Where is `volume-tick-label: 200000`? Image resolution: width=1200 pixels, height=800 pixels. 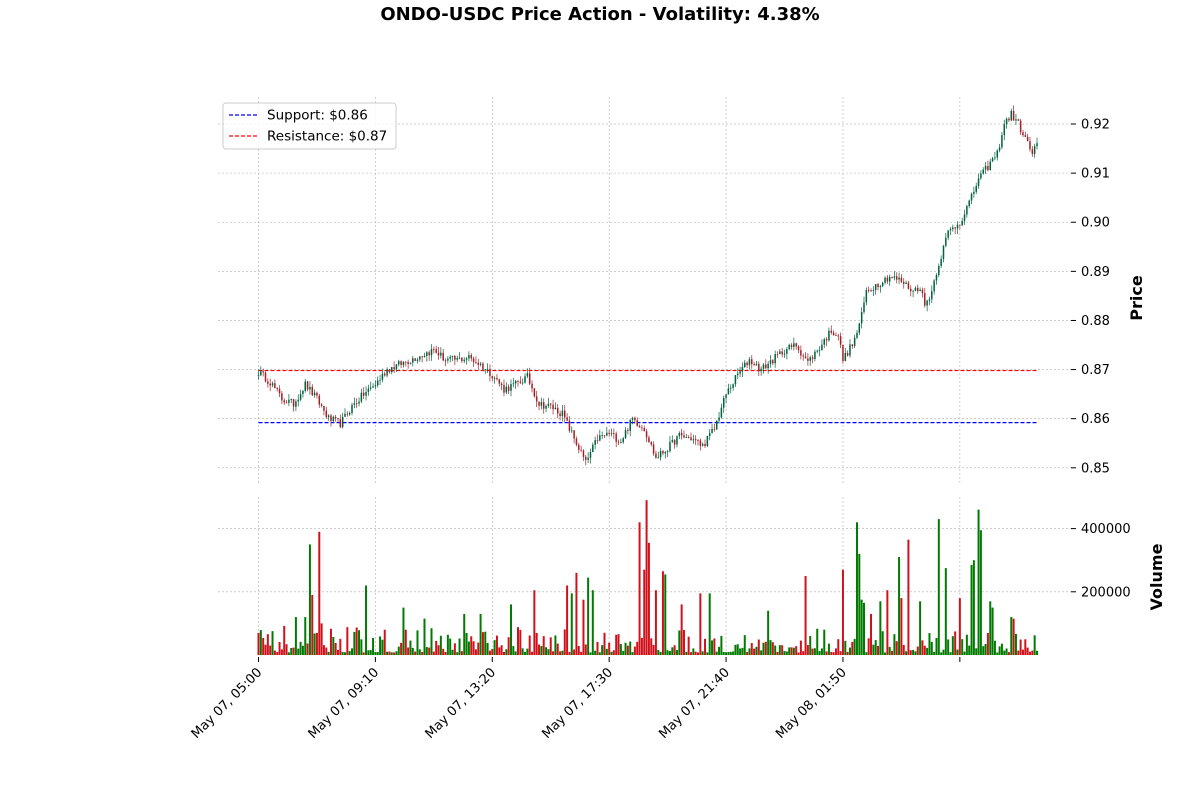
volume-tick-label: 200000 is located at coordinates (1106, 592).